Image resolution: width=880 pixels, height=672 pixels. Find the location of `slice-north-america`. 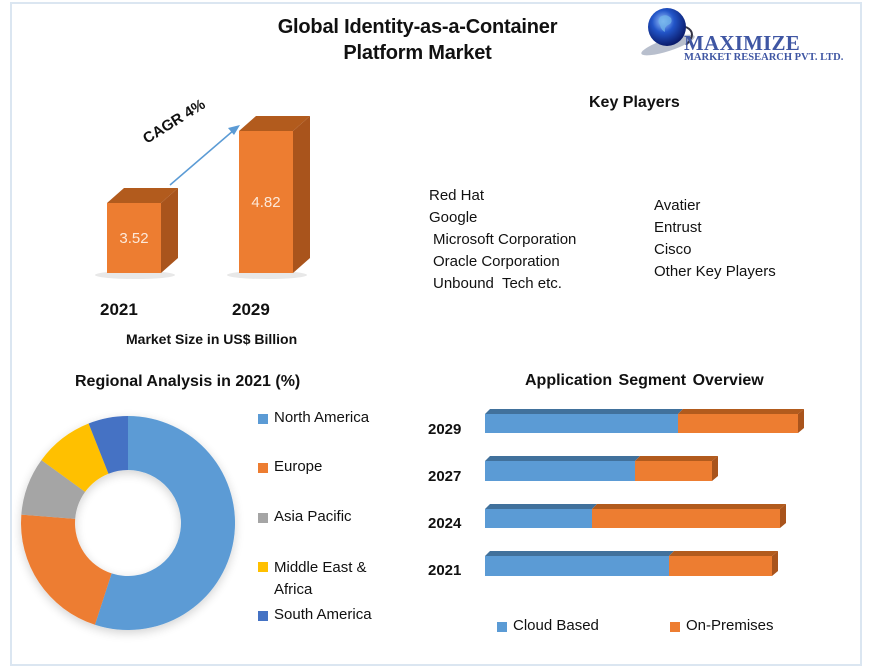

slice-north-america is located at coordinates (165, 523).